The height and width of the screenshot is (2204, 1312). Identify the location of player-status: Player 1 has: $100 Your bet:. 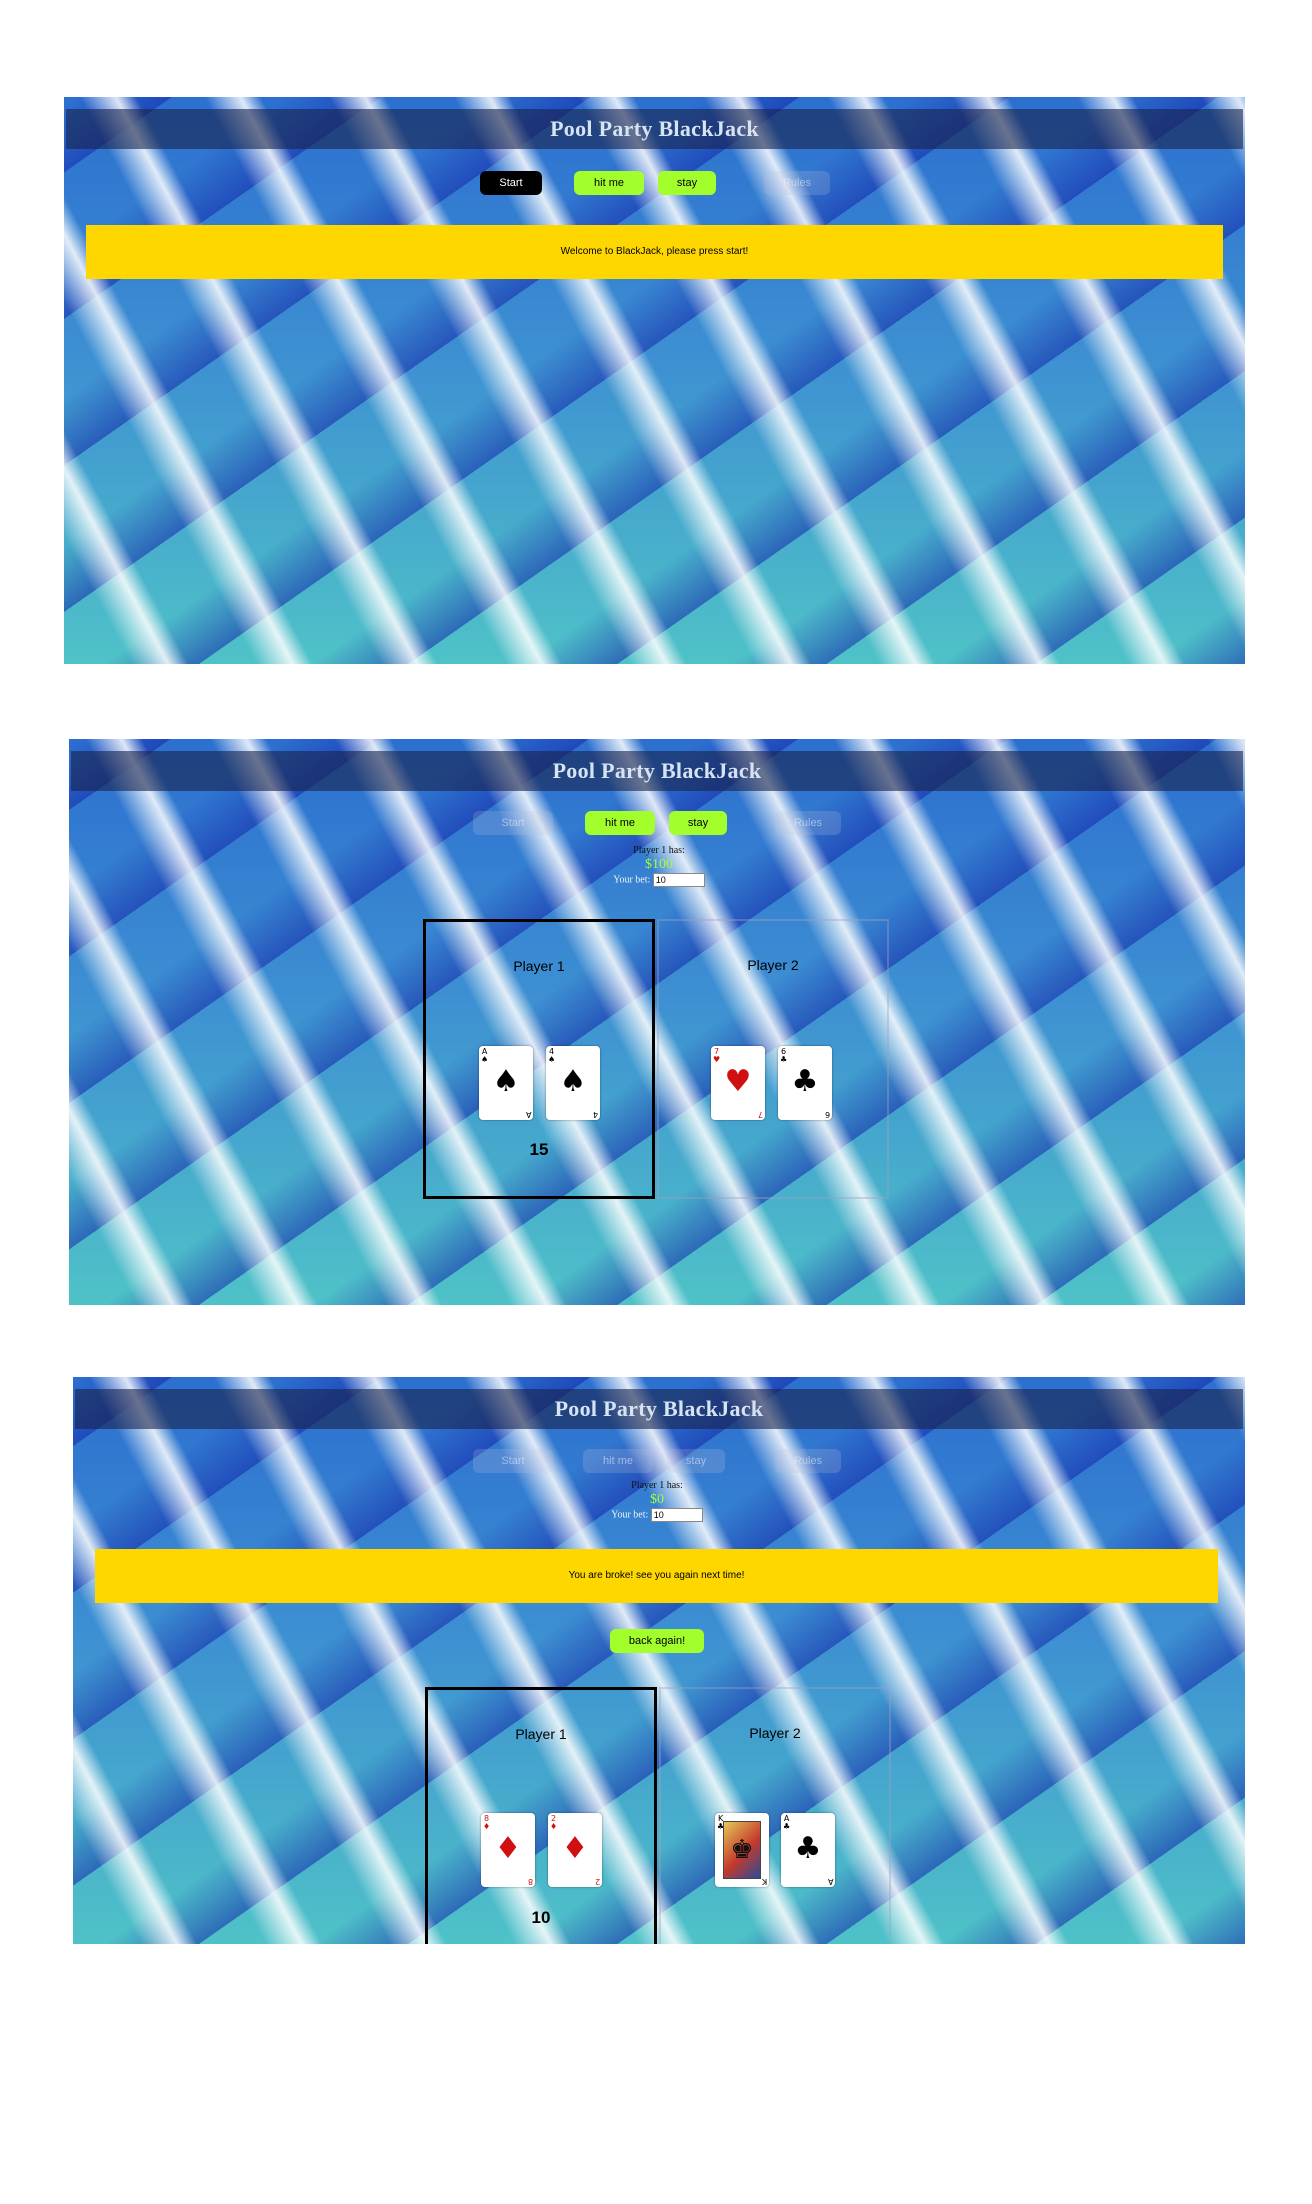
(659, 866).